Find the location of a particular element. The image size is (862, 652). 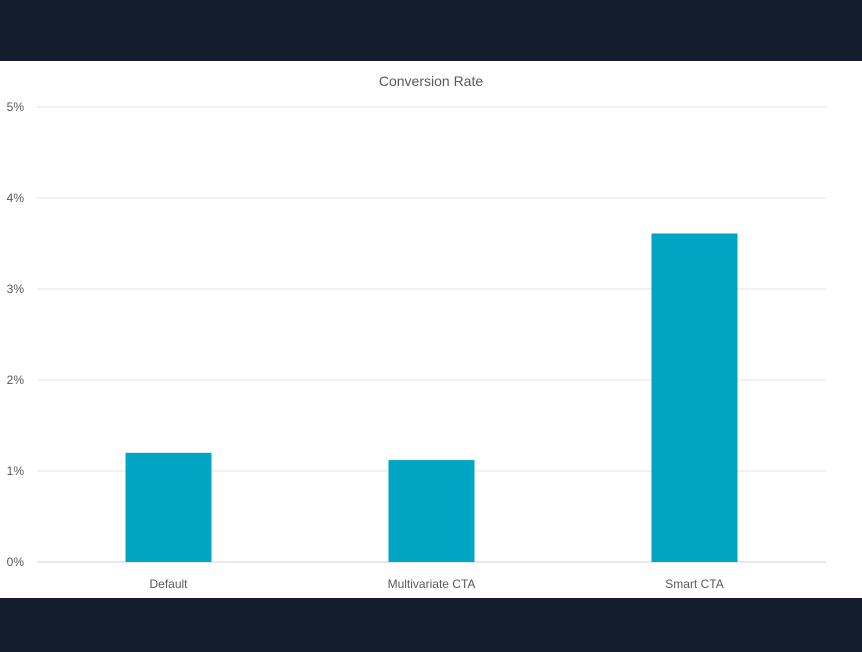

x-axis-tick-labels: Default Multivariate CTA Smart CTA is located at coordinates (436, 584).